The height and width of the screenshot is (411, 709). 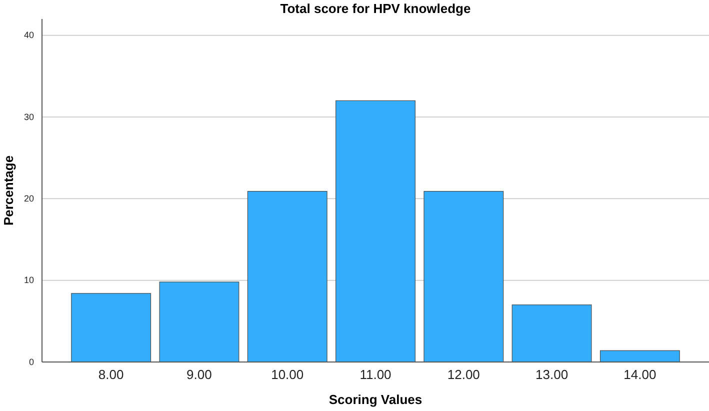 I want to click on y-tick-label: 10, so click(x=29, y=280).